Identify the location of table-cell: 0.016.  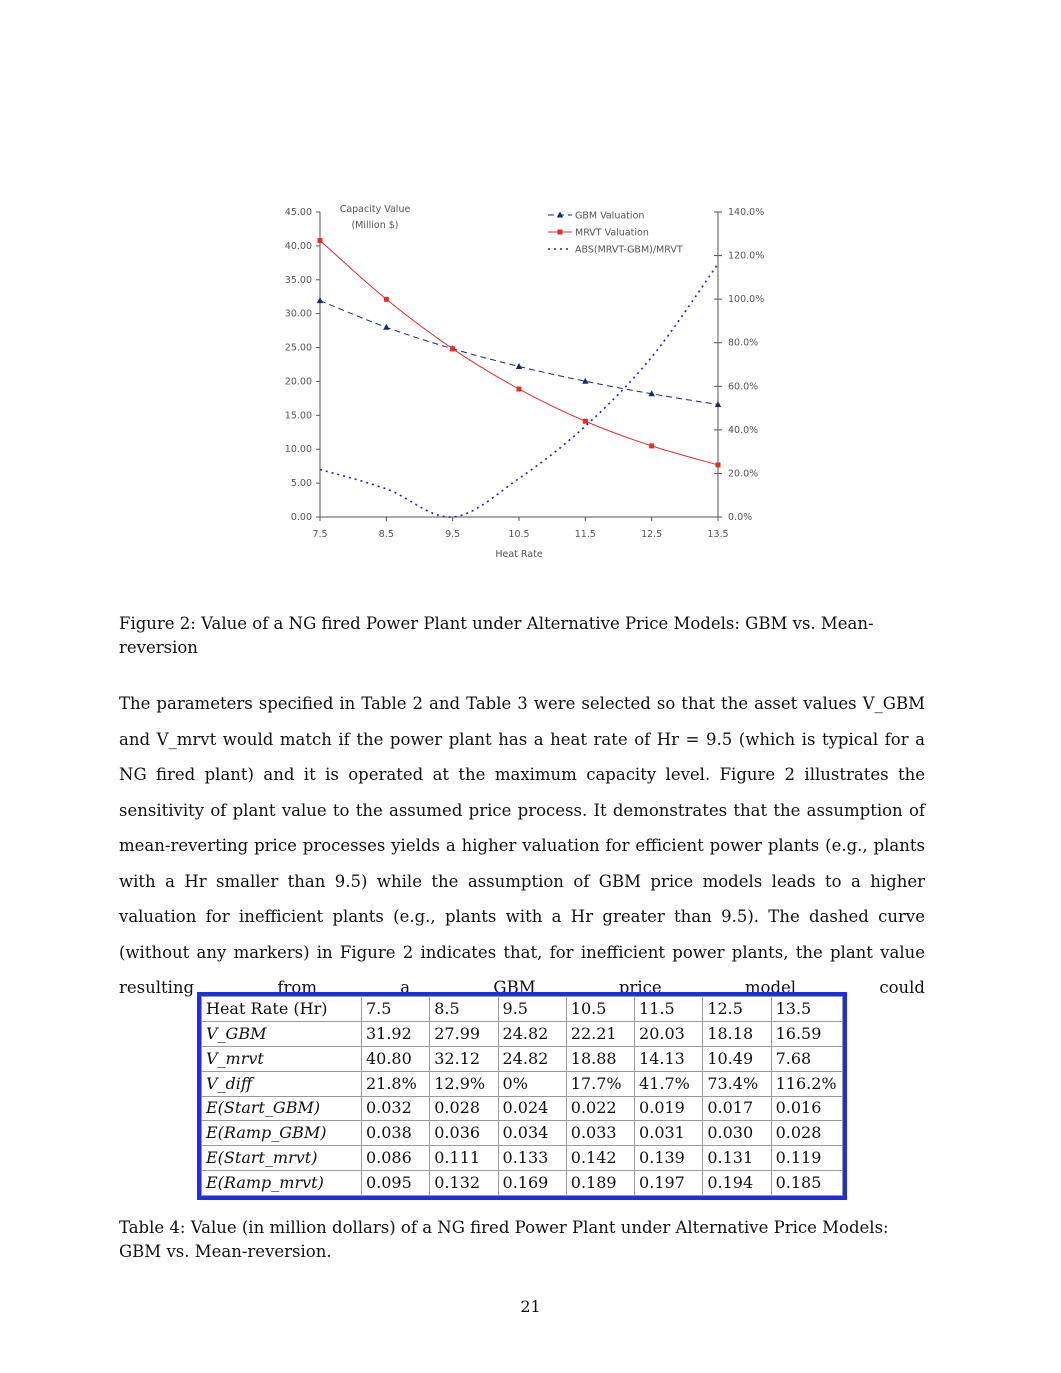
(807, 1108).